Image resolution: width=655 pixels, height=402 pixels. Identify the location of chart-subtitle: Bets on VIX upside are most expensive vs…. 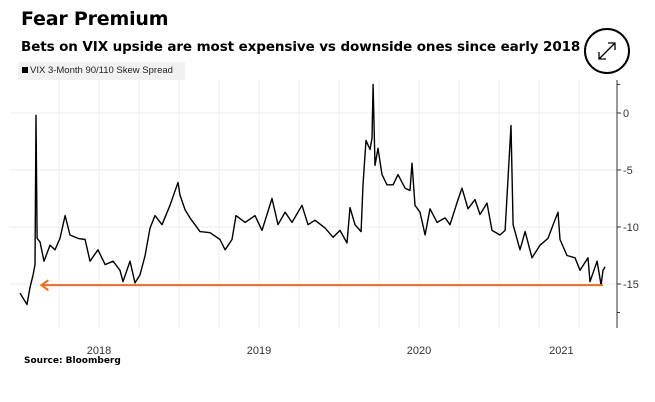
(301, 47).